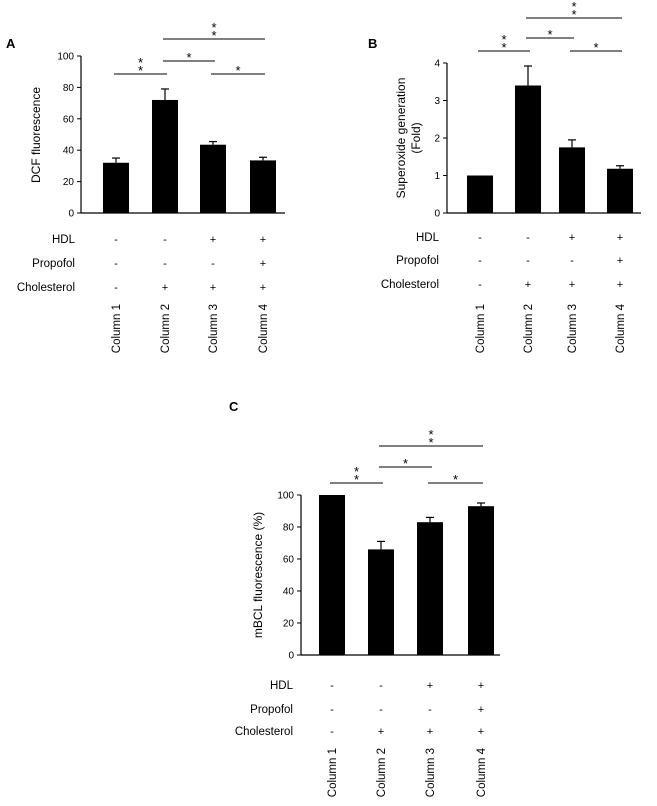 This screenshot has height=806, width=657. What do you see at coordinates (401, 138) in the screenshot?
I see `y-axis-title-line: Superoxide generation` at bounding box center [401, 138].